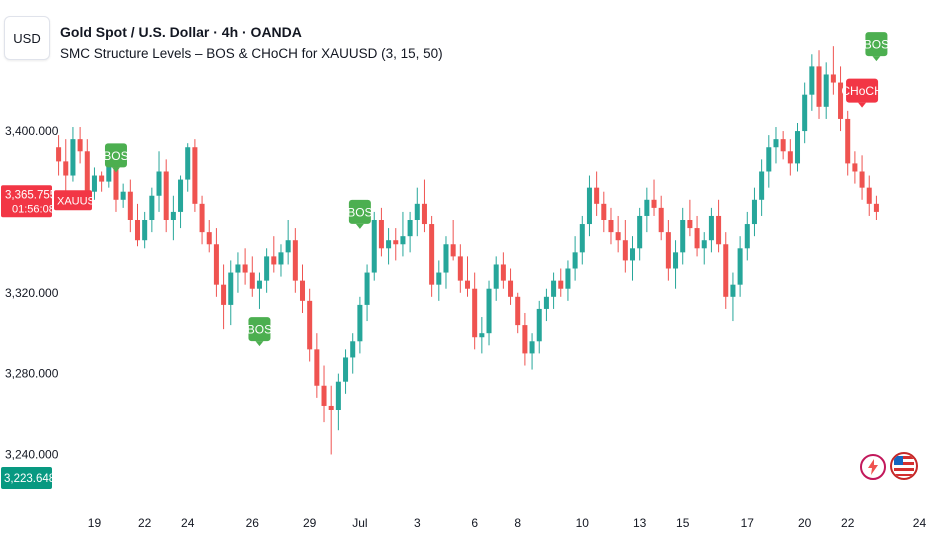  What do you see at coordinates (29, 479) in the screenshot?
I see `low-price-value: 3,223.648` at bounding box center [29, 479].